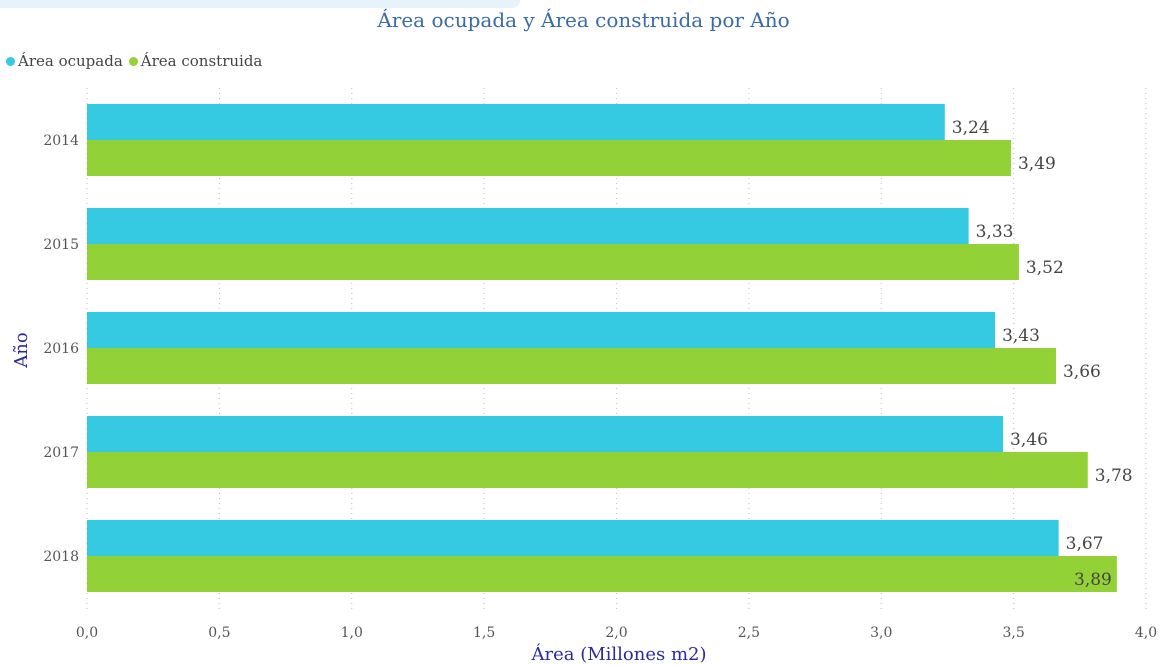 The width and height of the screenshot is (1167, 665). Describe the element at coordinates (201, 61) in the screenshot. I see `legend-label-construida: Área construida` at that location.